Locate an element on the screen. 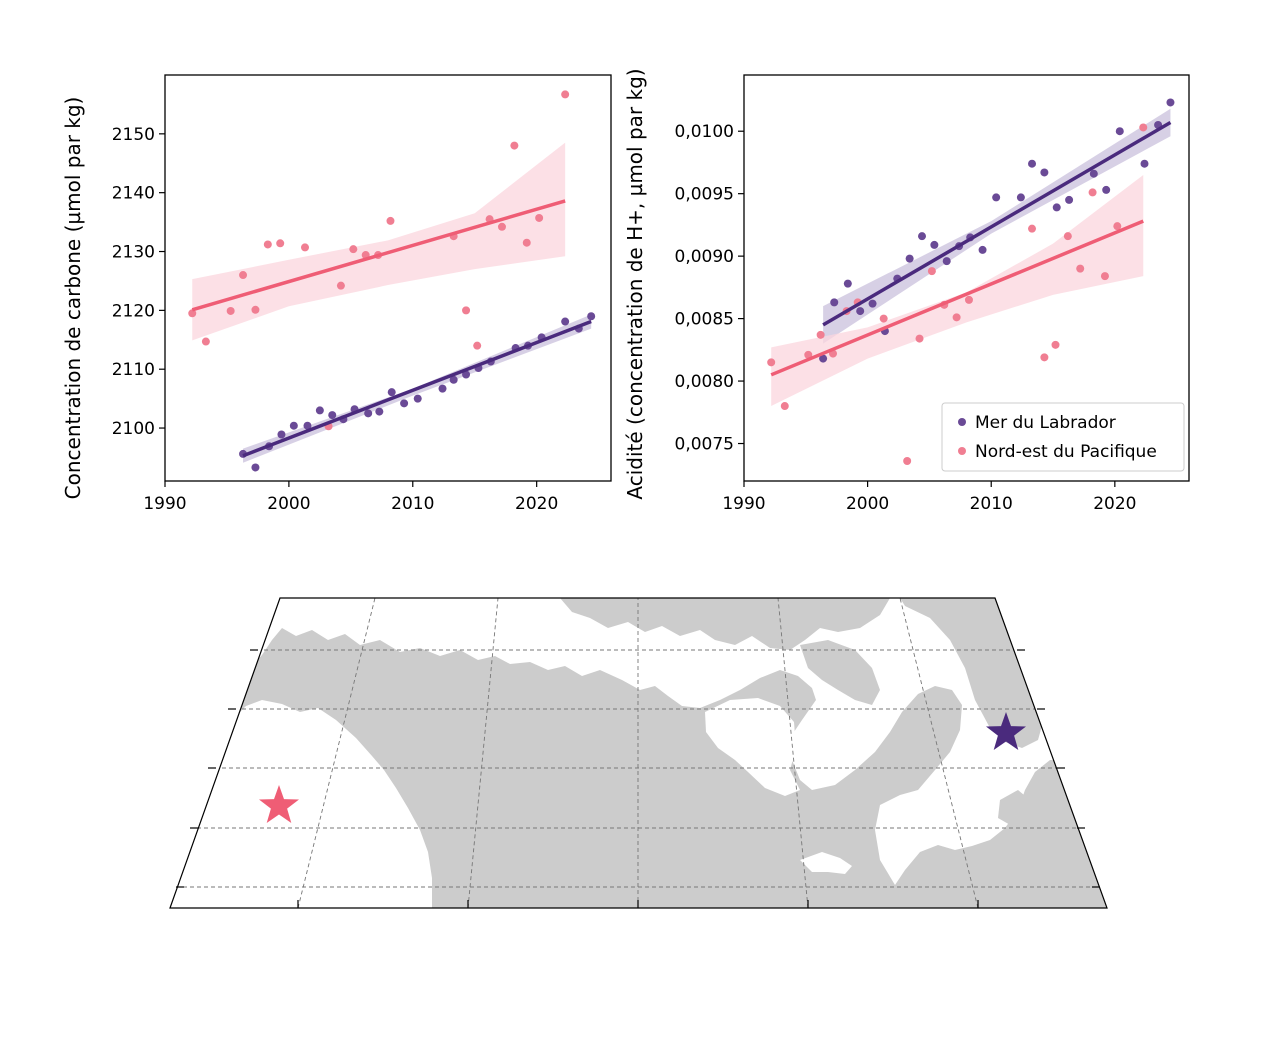 The width and height of the screenshot is (1280, 1051). regression-lines is located at coordinates (971, 248).